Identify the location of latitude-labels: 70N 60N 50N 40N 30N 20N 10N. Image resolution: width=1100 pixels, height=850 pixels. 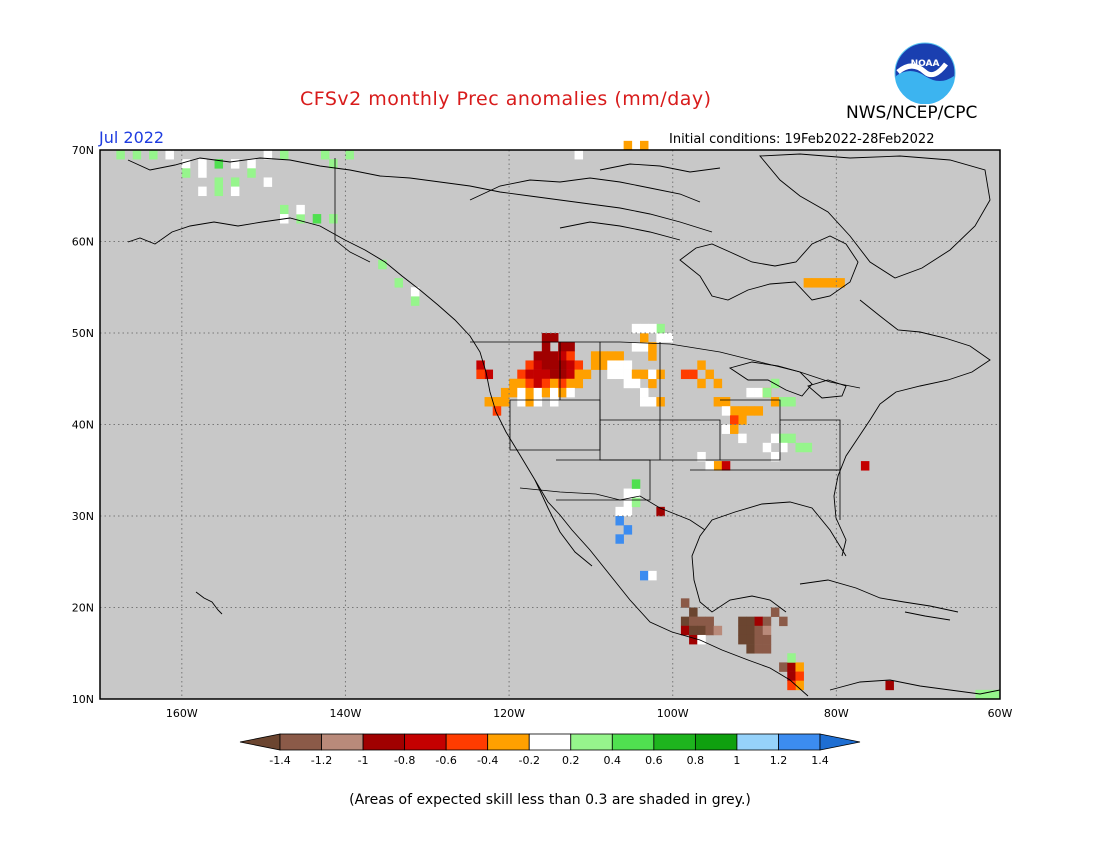
(83, 425).